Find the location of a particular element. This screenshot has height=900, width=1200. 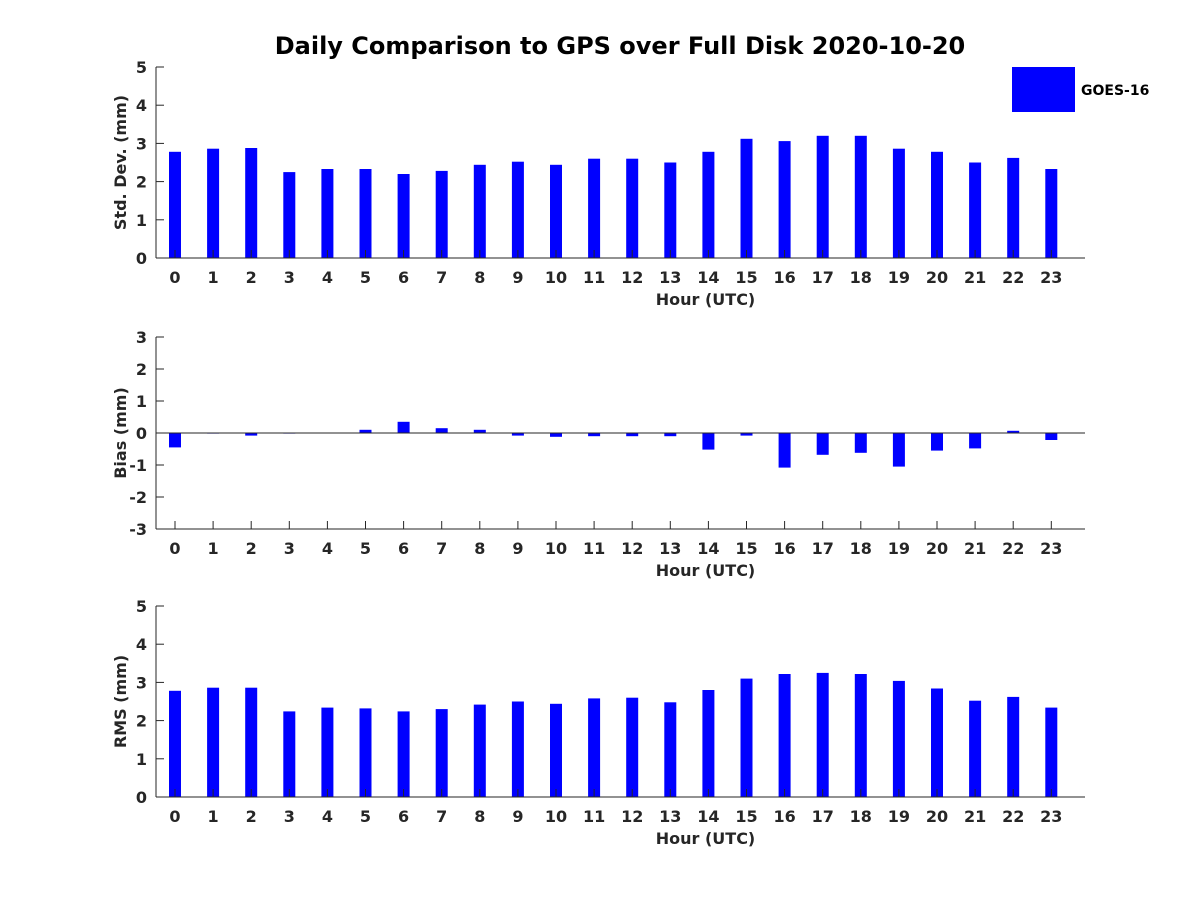

std-dev-xtick-label: 23 is located at coordinates (1051, 277).